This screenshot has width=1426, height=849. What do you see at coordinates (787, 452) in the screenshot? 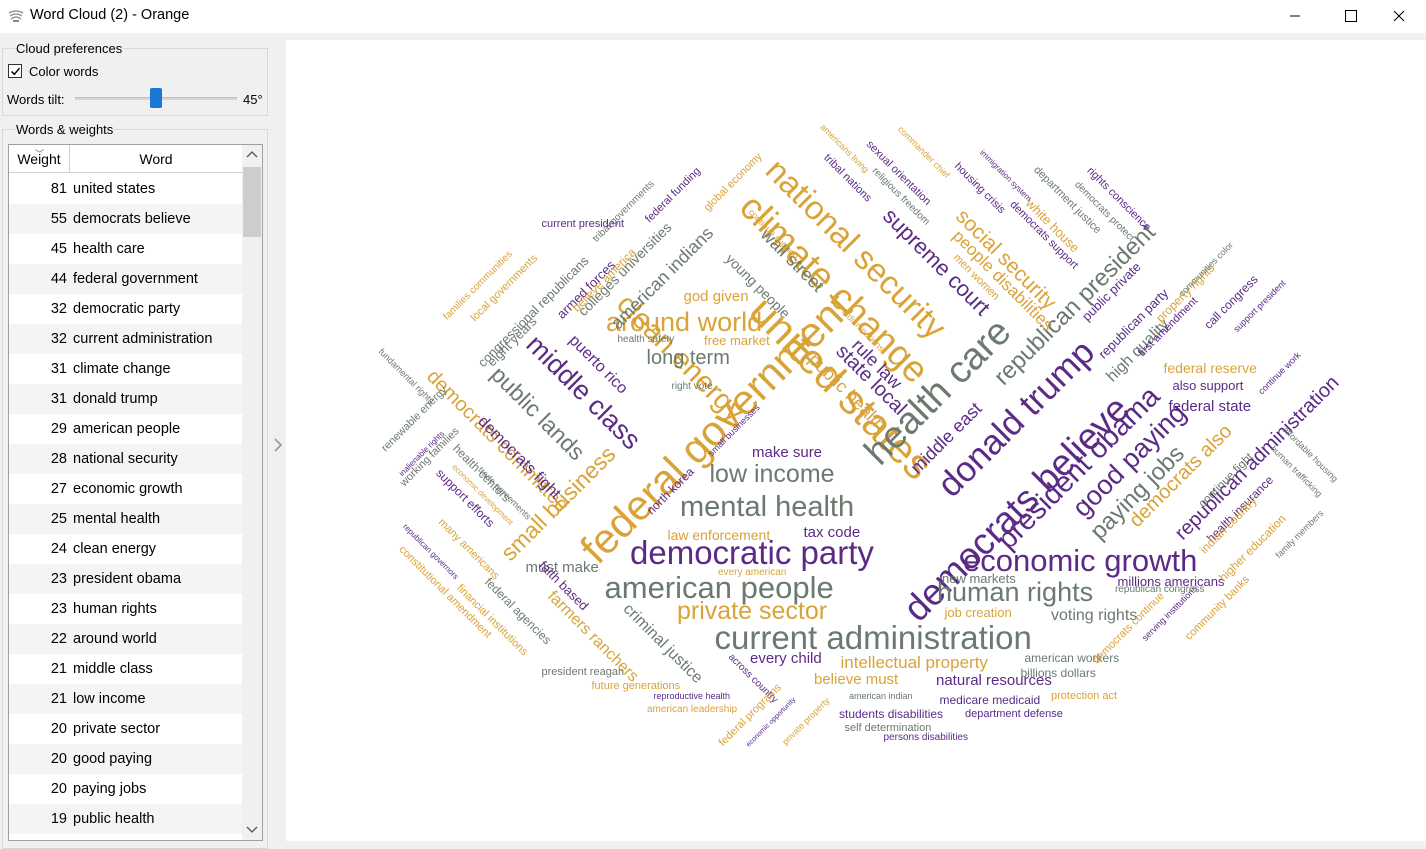
I see `cloud-word: make sure` at bounding box center [787, 452].